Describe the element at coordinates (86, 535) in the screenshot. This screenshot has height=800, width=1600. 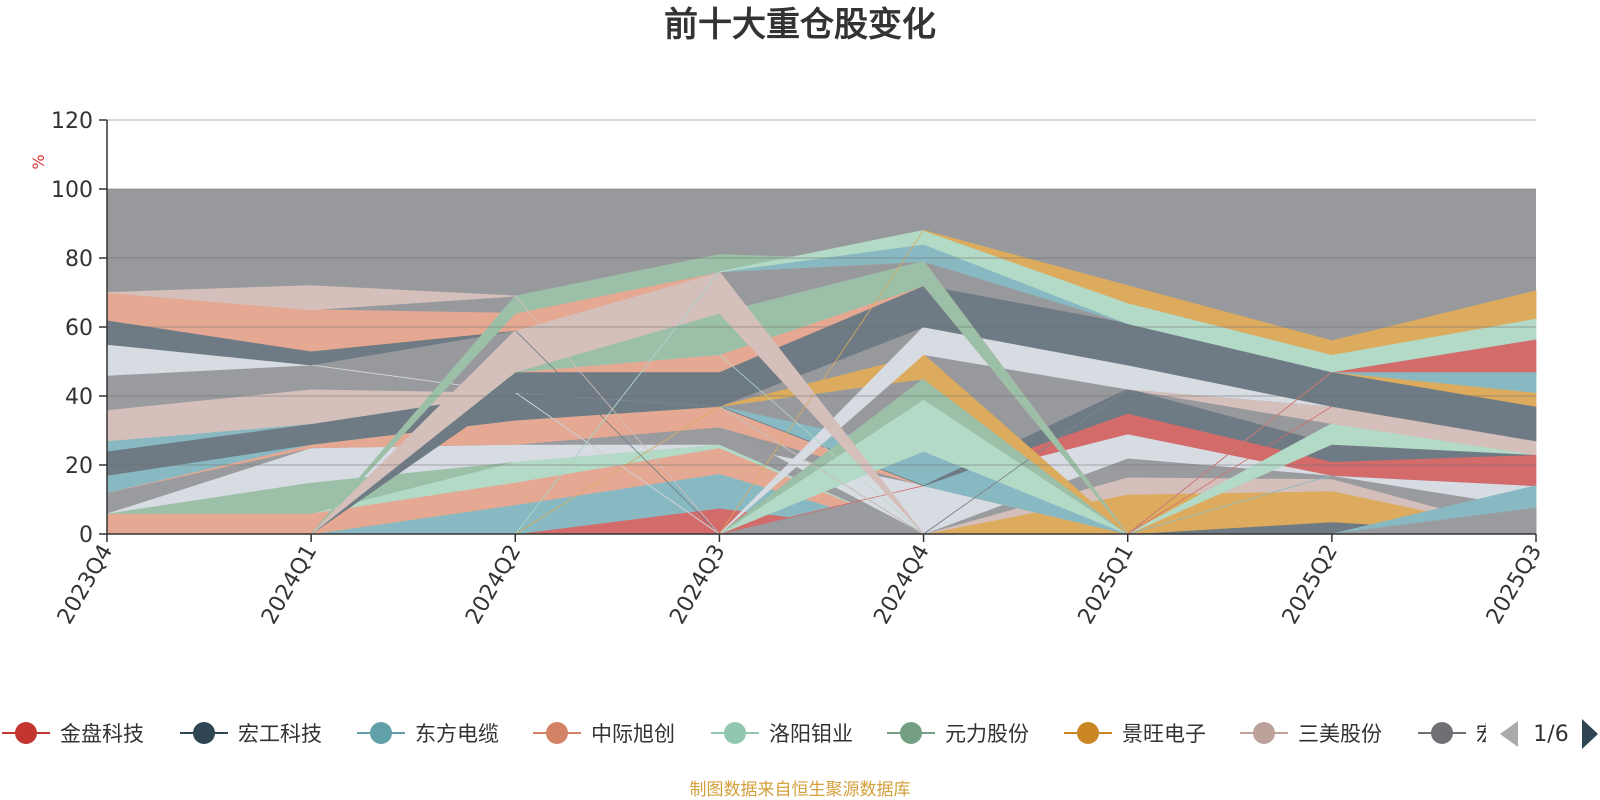
I see `y-tick-label: 0` at that location.